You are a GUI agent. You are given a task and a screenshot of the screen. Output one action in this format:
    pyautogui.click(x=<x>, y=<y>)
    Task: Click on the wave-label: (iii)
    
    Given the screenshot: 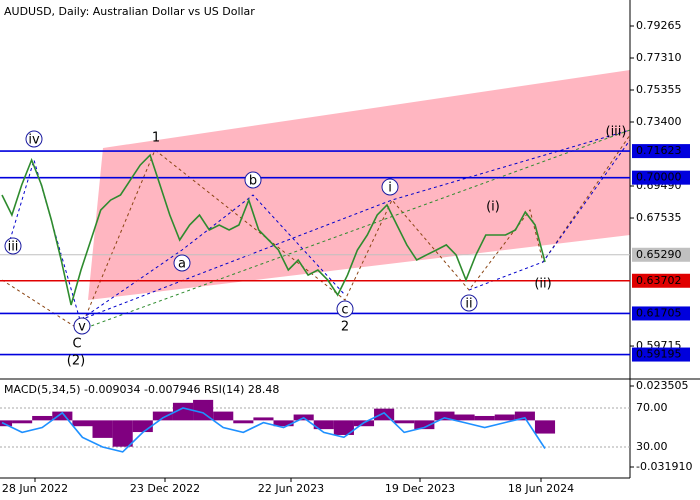 What is the action you would take?
    pyautogui.click(x=616, y=132)
    